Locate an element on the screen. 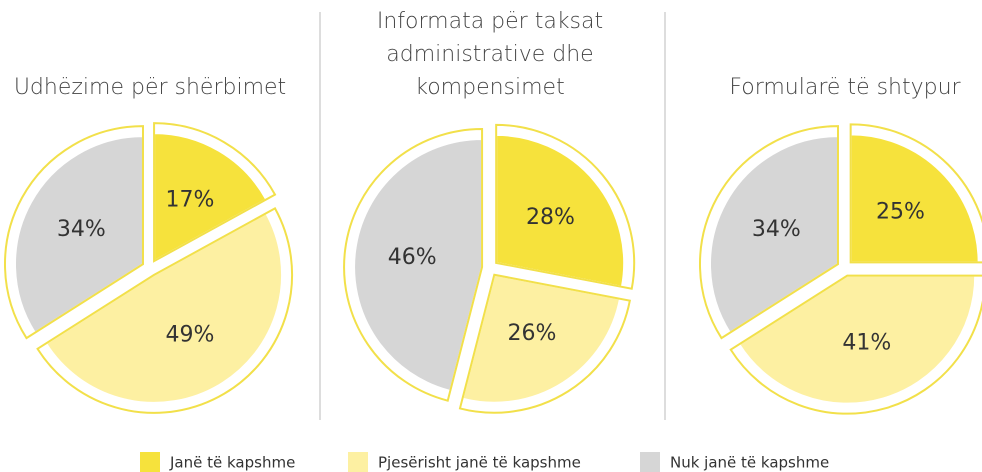 This screenshot has height=472, width=982. data-label: 49% is located at coordinates (189, 334).